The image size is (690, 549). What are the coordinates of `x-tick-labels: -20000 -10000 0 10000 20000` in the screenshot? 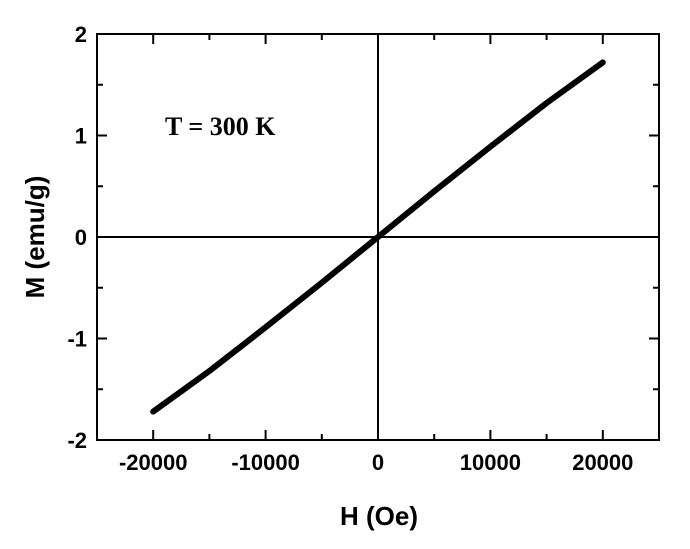 It's located at (376, 462).